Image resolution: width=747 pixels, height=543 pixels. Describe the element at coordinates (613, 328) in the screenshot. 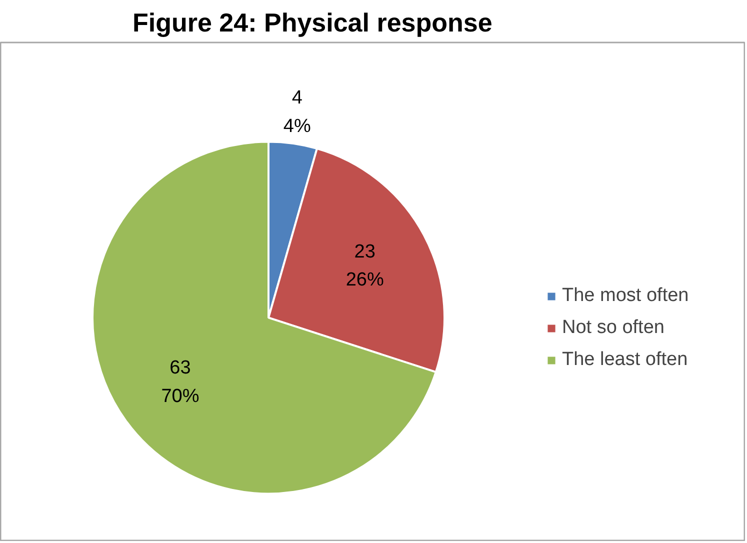

I see `legend-label: Not so often` at that location.